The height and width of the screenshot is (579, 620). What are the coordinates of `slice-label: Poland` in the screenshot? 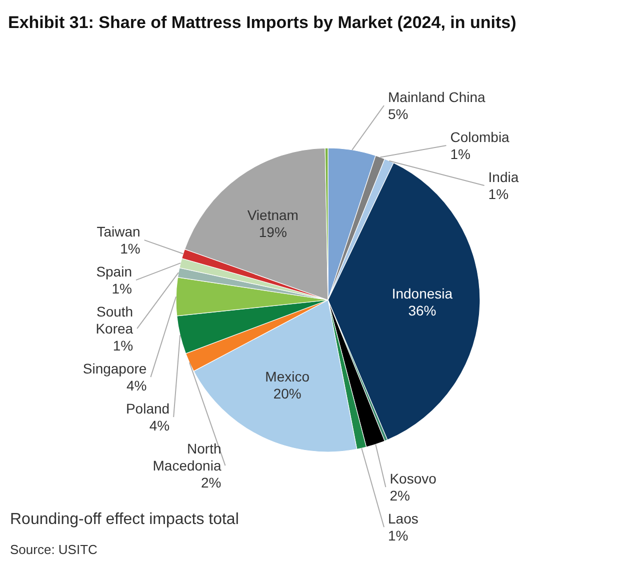 It's located at (148, 408).